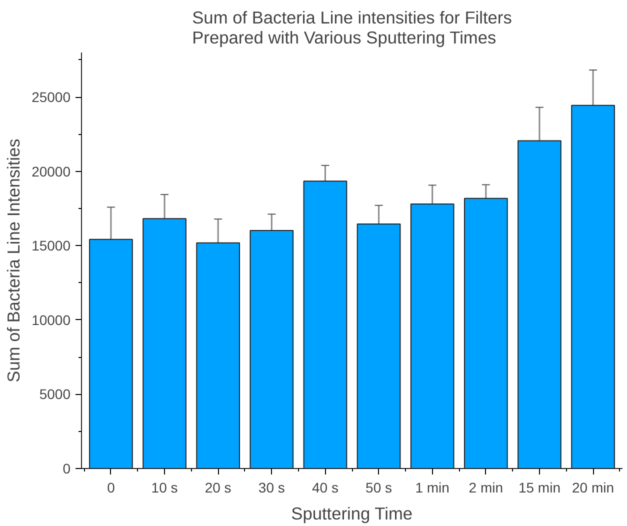 Image resolution: width=627 pixels, height=526 pixels. I want to click on x-tick-label: 50 s, so click(379, 488).